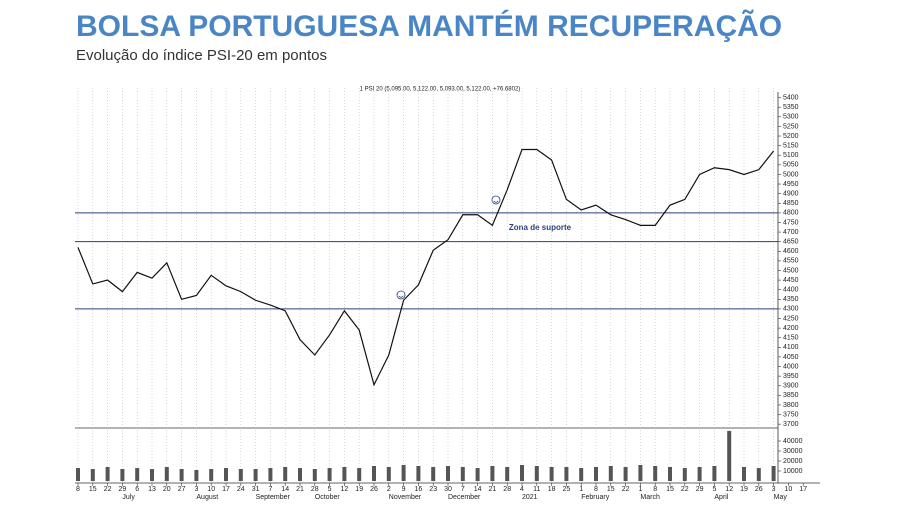 Image resolution: width=900 pixels, height=506 pixels. What do you see at coordinates (448, 247) in the screenshot?
I see `smiley` at bounding box center [448, 247].